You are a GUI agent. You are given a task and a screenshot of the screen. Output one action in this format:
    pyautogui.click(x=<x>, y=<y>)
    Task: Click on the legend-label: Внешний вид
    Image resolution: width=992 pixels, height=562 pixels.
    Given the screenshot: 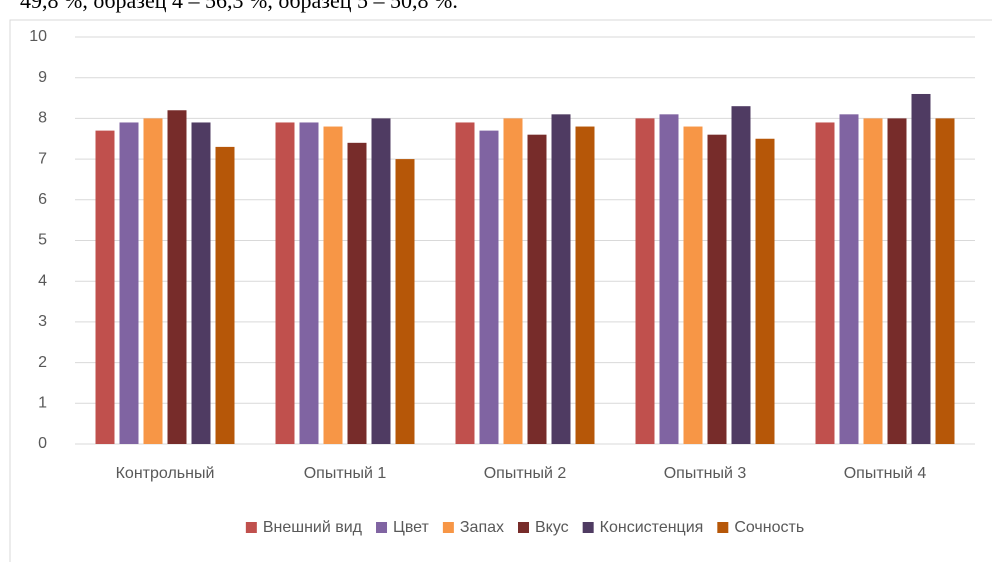 What is the action you would take?
    pyautogui.click(x=313, y=527)
    